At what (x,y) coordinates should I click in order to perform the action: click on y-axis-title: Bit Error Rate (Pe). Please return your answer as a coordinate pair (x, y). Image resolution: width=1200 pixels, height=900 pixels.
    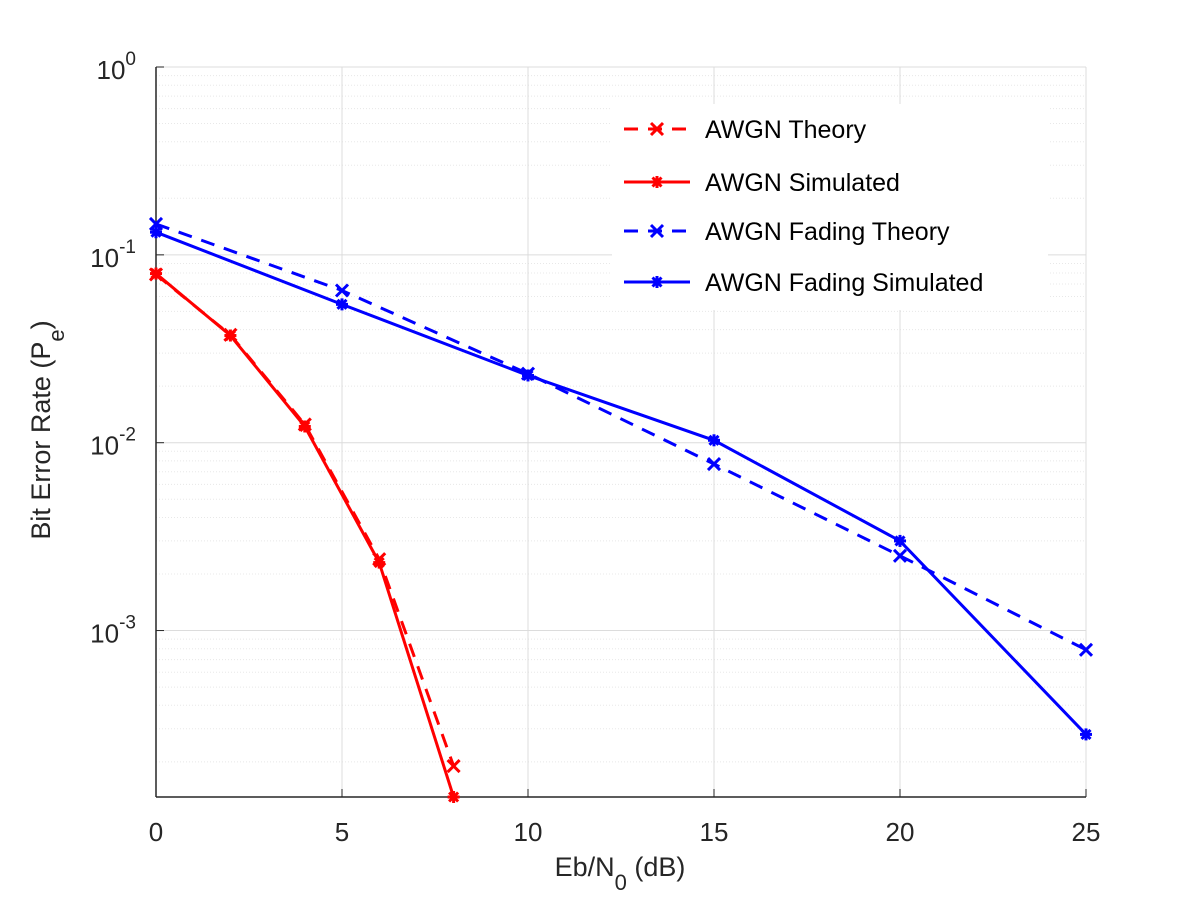
    Looking at the image, I should click on (47, 429).